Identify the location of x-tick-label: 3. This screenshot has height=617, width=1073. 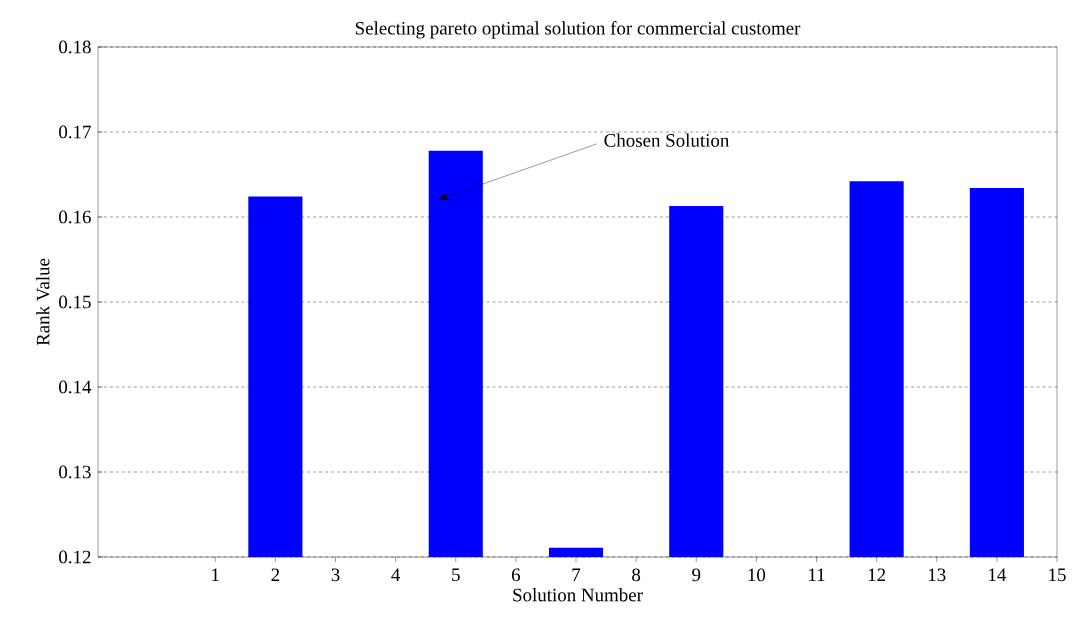
(335, 575).